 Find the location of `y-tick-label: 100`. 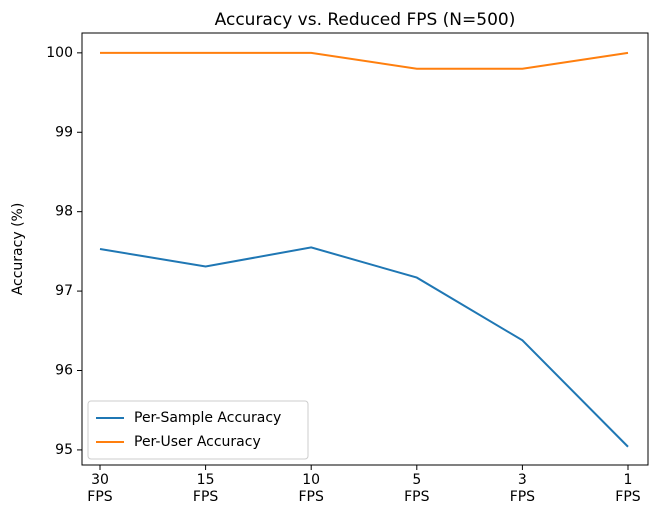

y-tick-label: 100 is located at coordinates (59, 53).